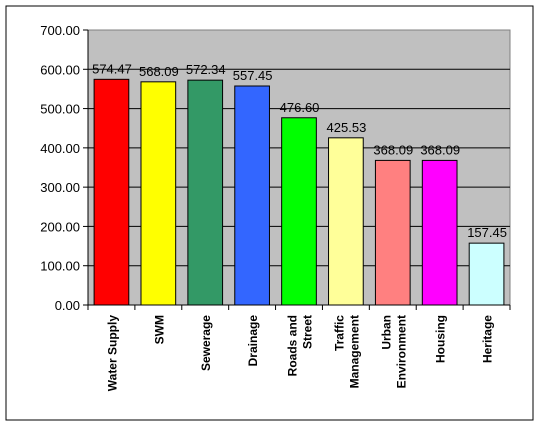  What do you see at coordinates (60, 187) in the screenshot?
I see `y-tick-label: 300.00` at bounding box center [60, 187].